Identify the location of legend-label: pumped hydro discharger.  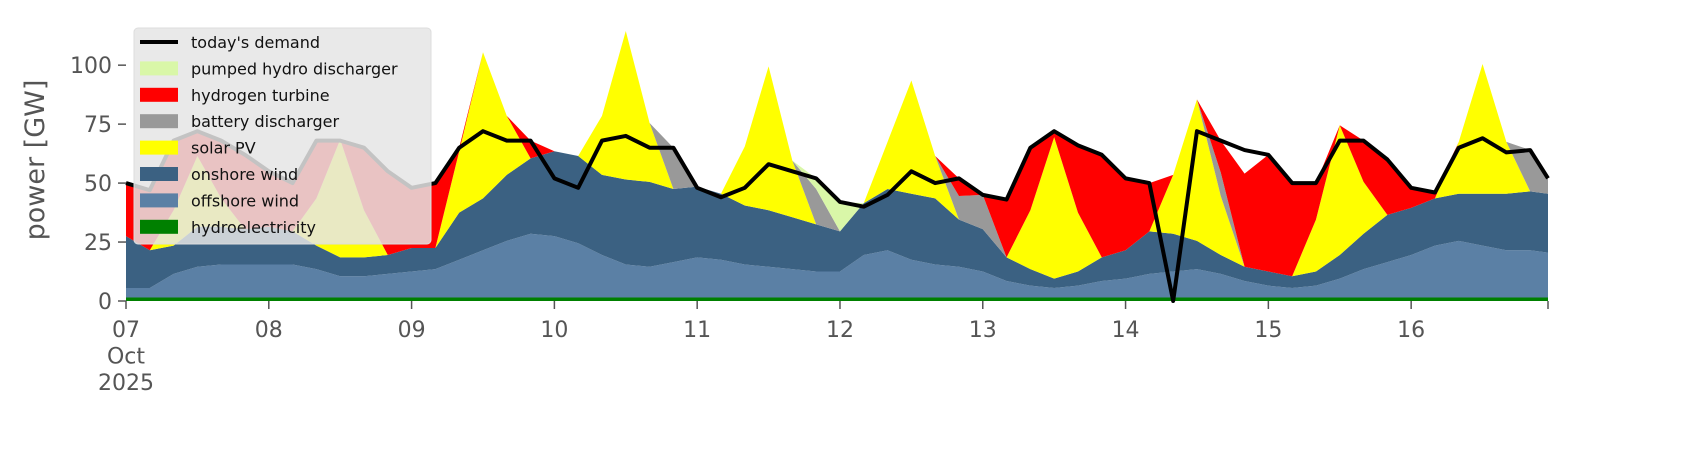
(294, 68).